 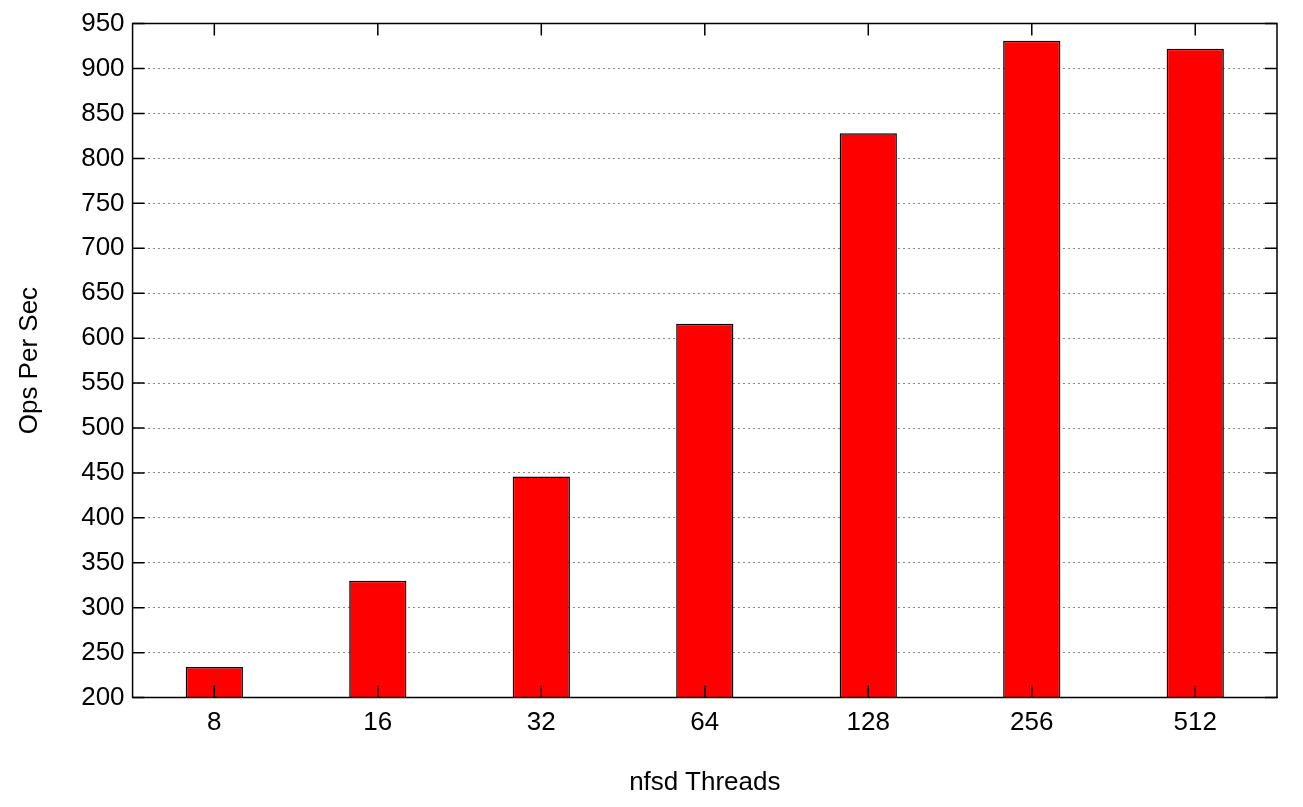 I want to click on y-tick-label: 450, so click(x=103, y=471).